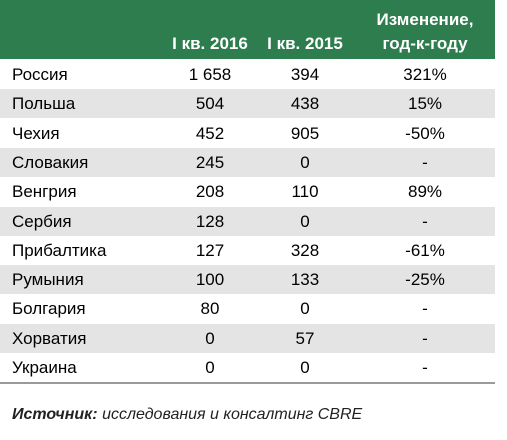  What do you see at coordinates (247, 74) in the screenshot?
I see `table-row: Россия 1 658 394 321%` at bounding box center [247, 74].